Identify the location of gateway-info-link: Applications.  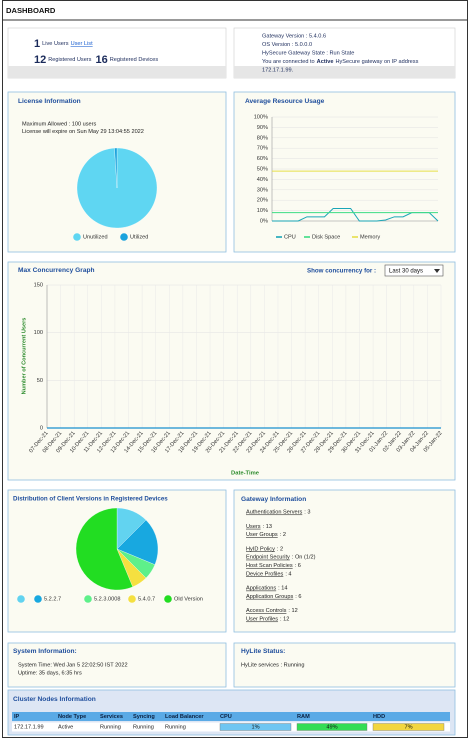
(261, 589).